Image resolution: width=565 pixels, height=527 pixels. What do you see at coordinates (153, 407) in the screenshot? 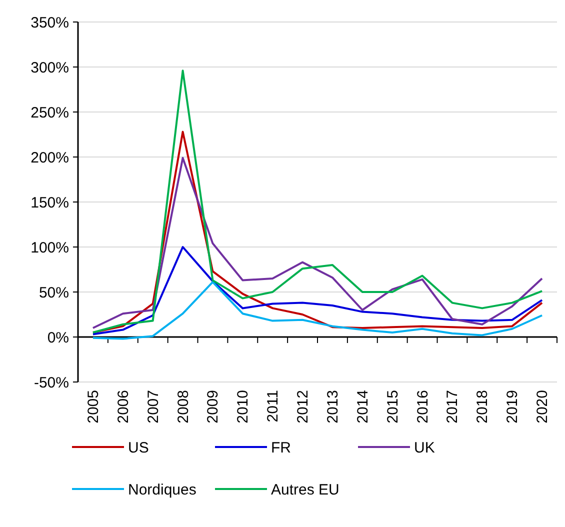
I see `x-tick-label: 2007` at bounding box center [153, 407].